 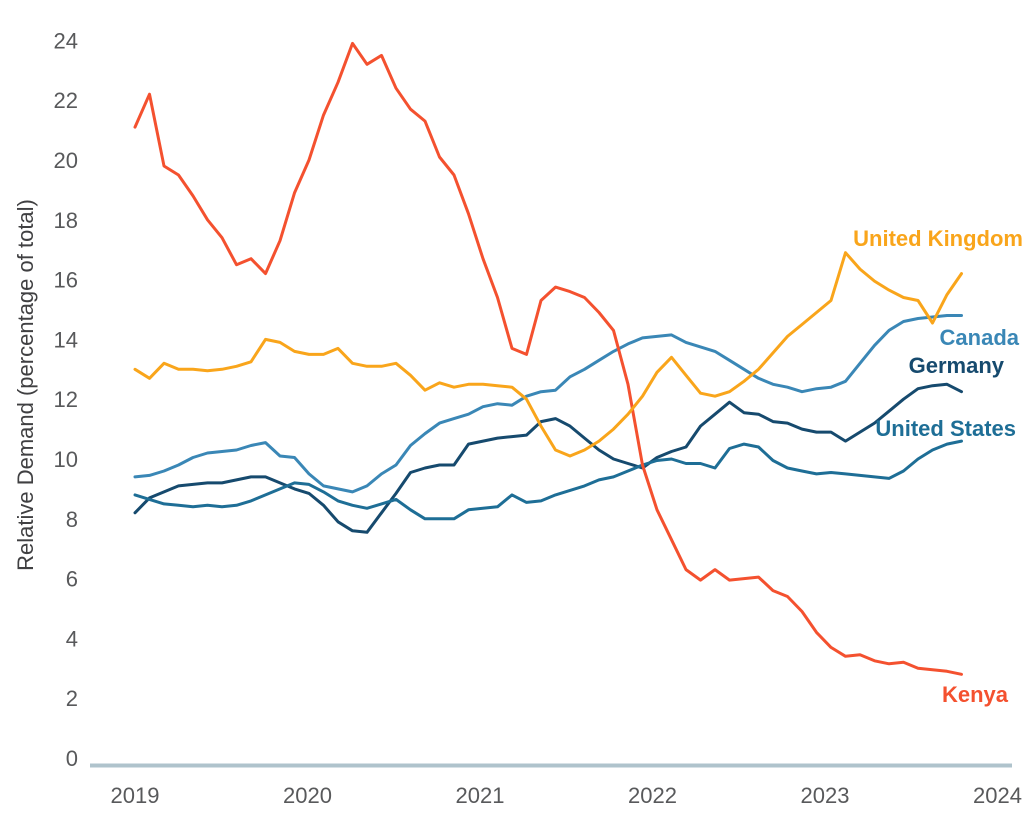 What do you see at coordinates (72, 519) in the screenshot?
I see `y-tick-label: 8` at bounding box center [72, 519].